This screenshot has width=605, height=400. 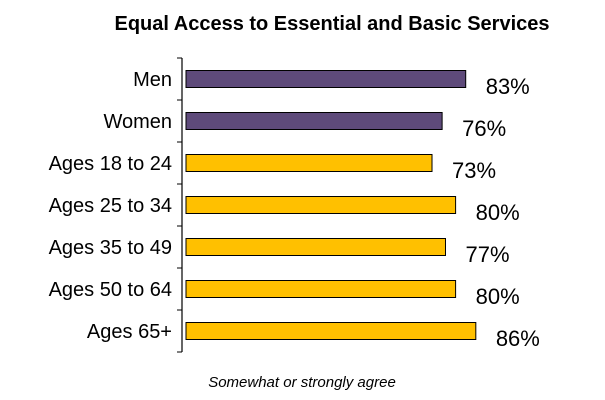 I want to click on data-label: 73%, so click(x=474, y=170).